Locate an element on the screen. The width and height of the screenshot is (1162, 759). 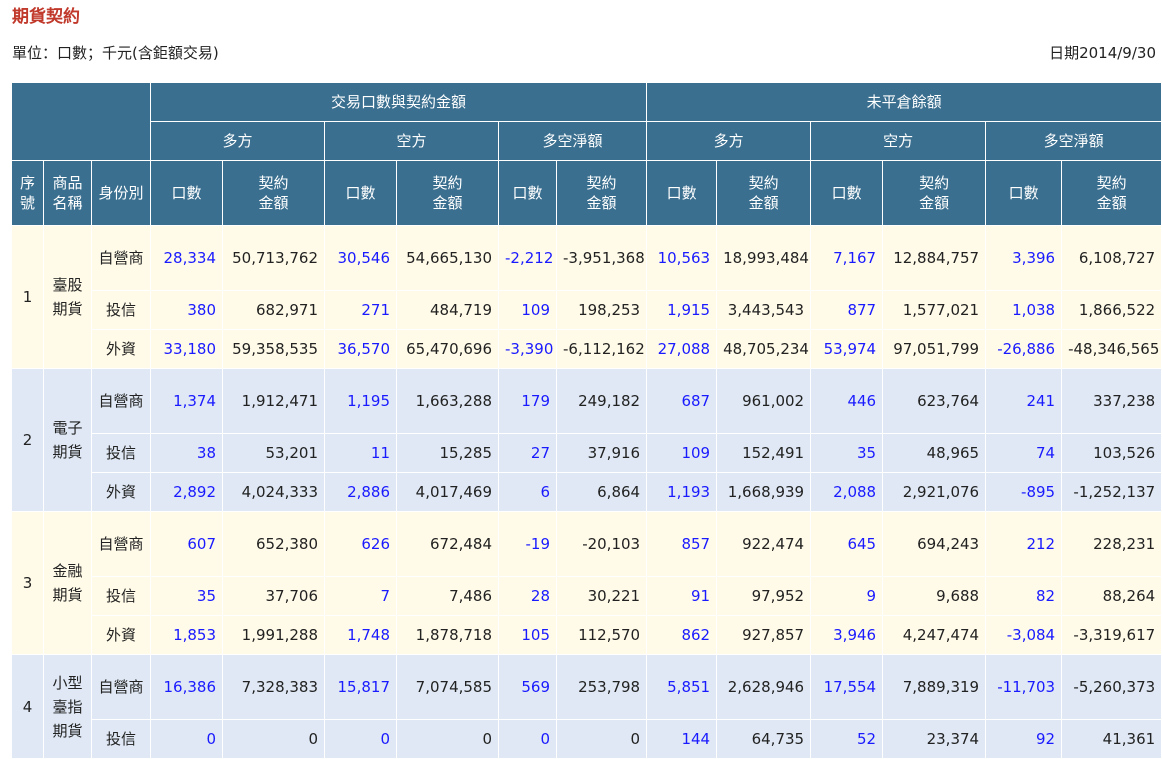
lots-link: 74 is located at coordinates (1024, 453).